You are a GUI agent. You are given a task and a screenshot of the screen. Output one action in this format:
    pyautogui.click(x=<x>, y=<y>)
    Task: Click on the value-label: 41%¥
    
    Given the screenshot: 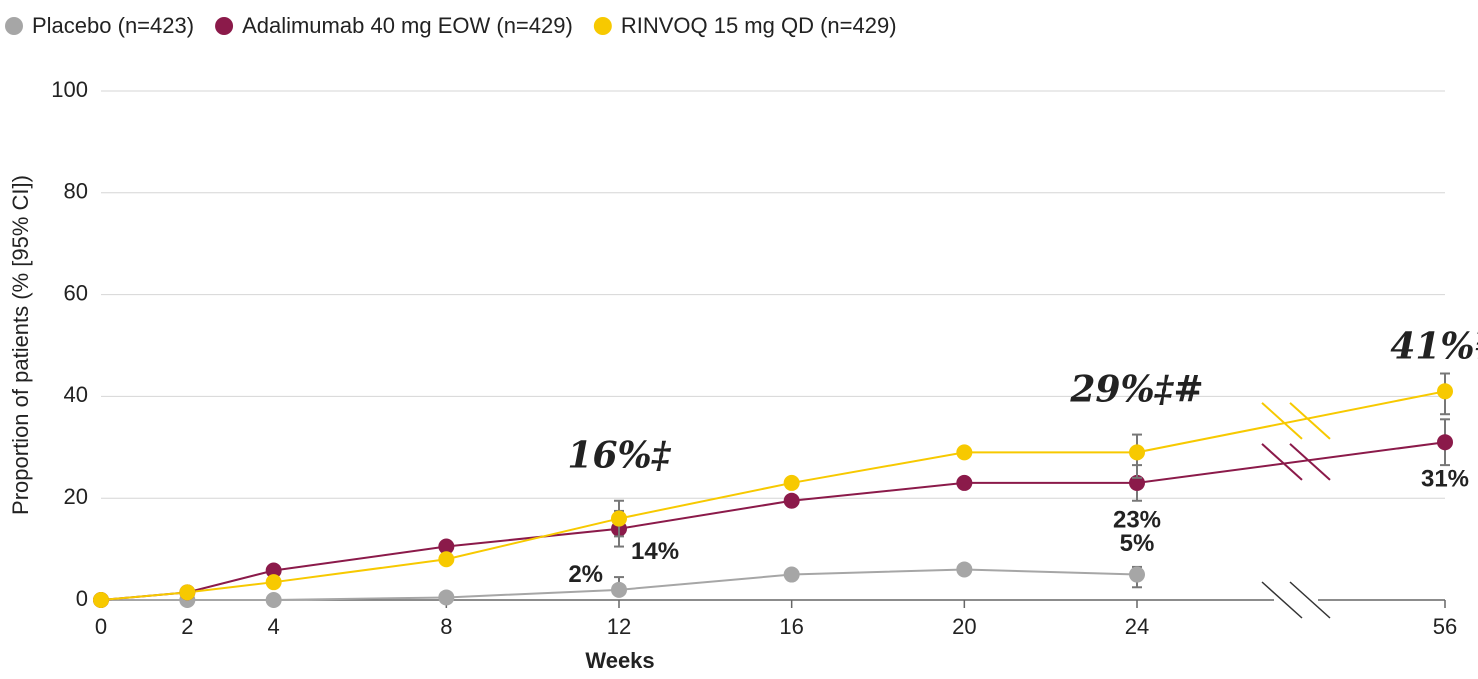 What is the action you would take?
    pyautogui.click(x=1434, y=346)
    